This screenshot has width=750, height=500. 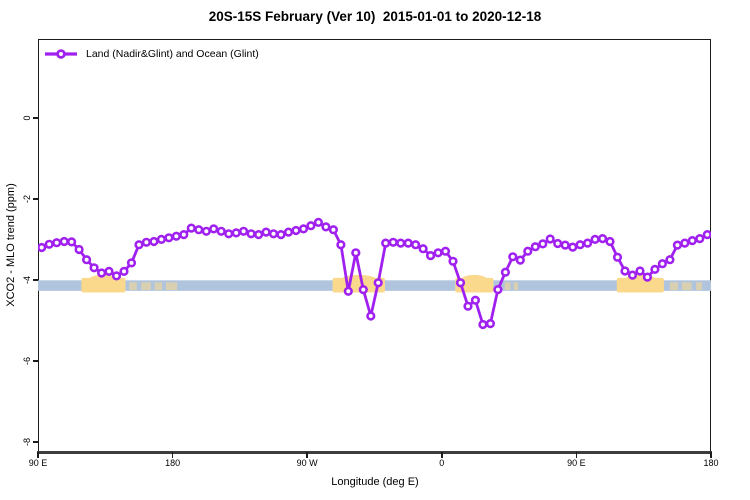 I want to click on x-tick-label: 90 W, so click(x=307, y=463).